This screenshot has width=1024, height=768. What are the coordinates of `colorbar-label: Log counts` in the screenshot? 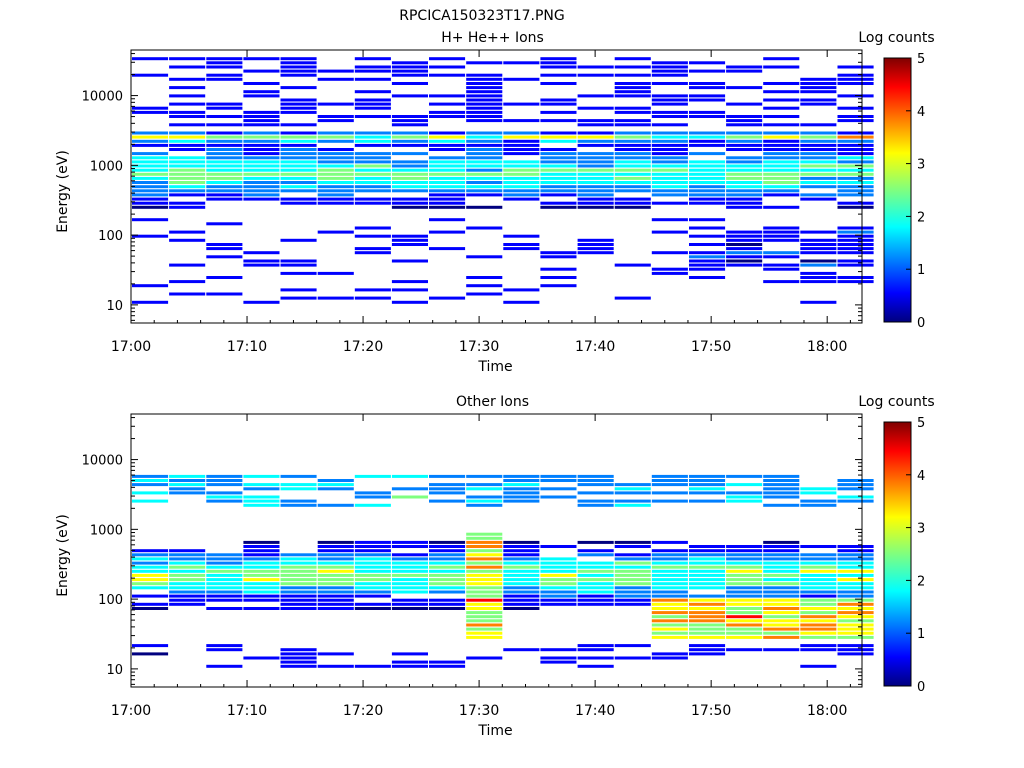 It's located at (896, 38).